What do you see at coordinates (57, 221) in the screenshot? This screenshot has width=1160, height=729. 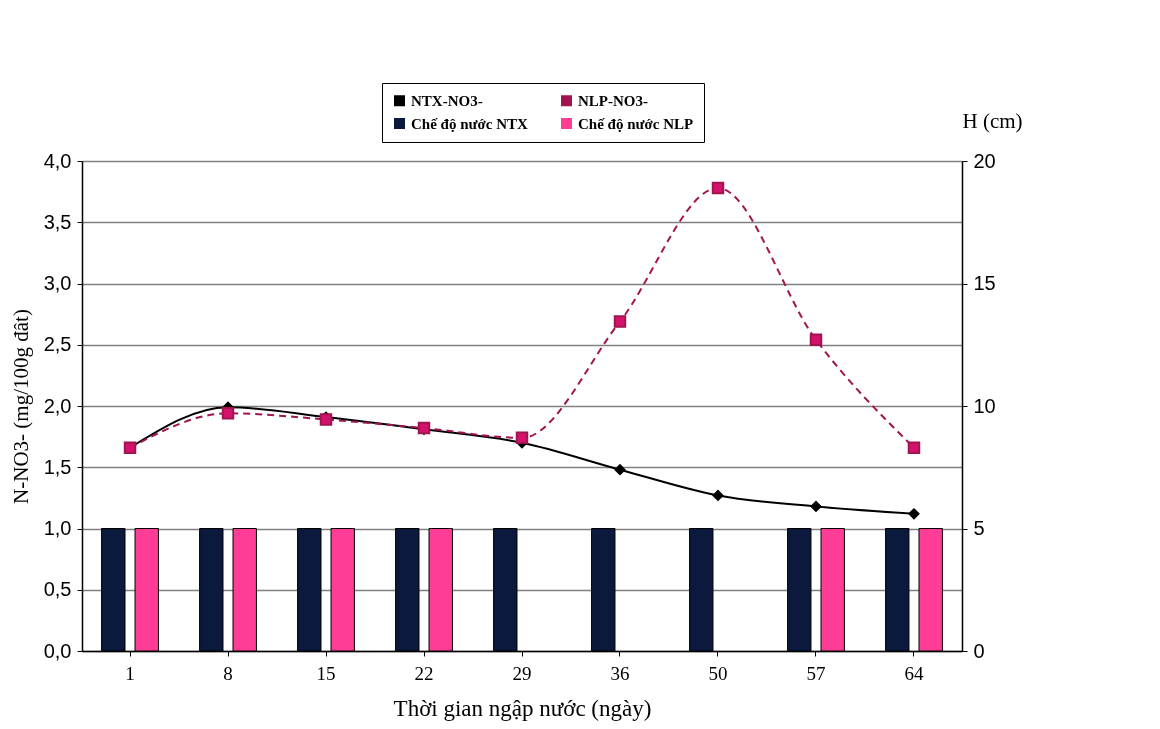 I see `y-tick-label: 3,5` at bounding box center [57, 221].